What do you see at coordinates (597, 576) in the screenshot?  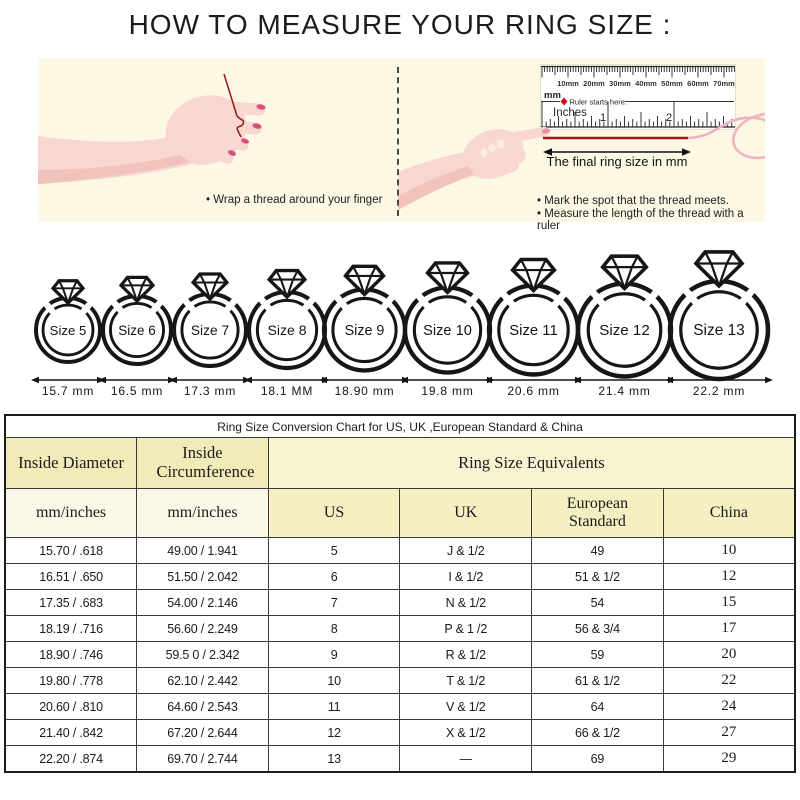 I see `table-cell: 51 & 1/2` at bounding box center [597, 576].